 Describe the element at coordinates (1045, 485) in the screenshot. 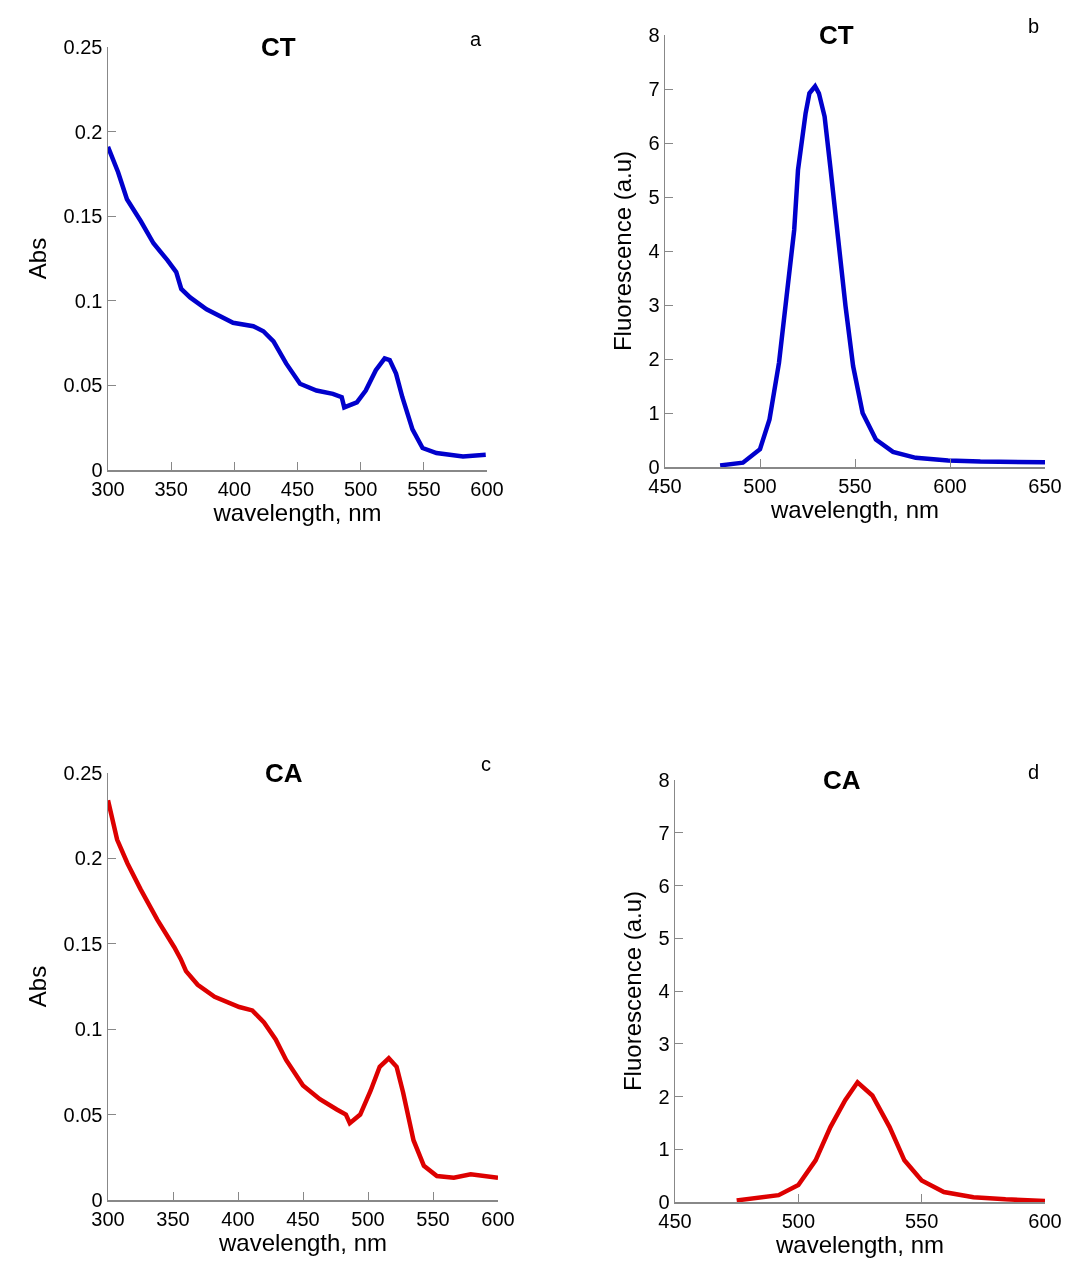

I see `x-tick-label: 650` at that location.